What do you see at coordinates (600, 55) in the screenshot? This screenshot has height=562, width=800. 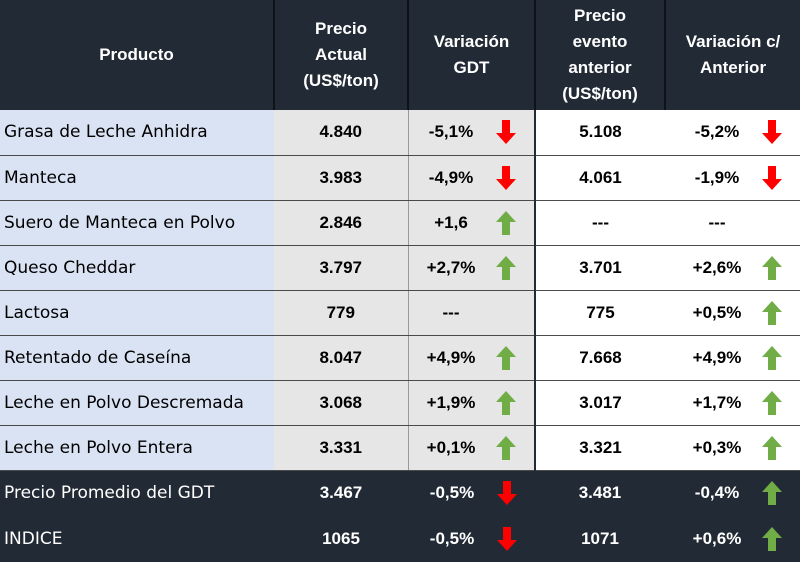 I see `header-precio-anterior: Precio evento anterior (US$/ton)` at bounding box center [600, 55].